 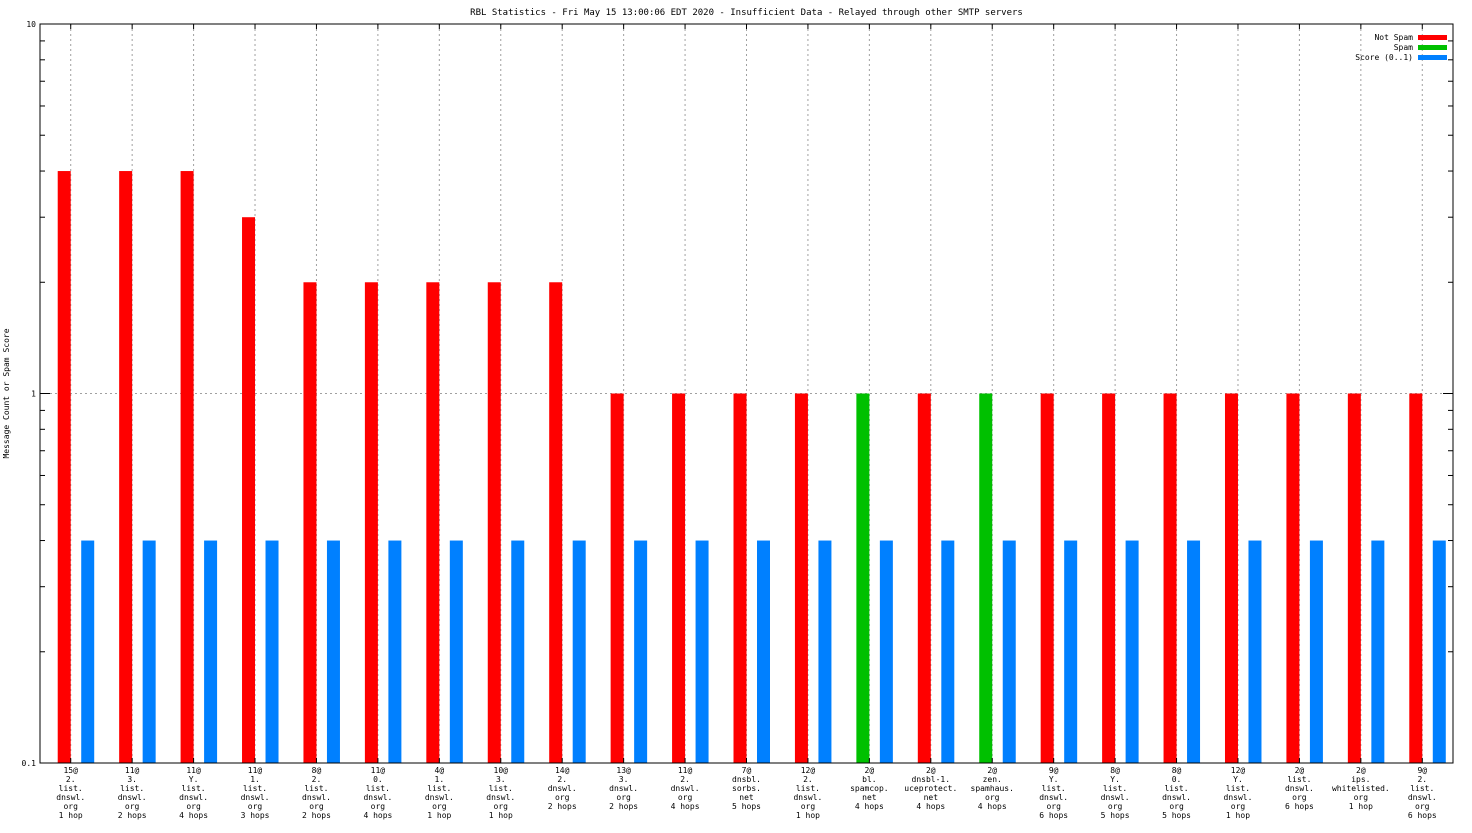 I want to click on x-tick-label: 11@ Y. list. dnswl. org 4 hops, so click(x=193, y=793).